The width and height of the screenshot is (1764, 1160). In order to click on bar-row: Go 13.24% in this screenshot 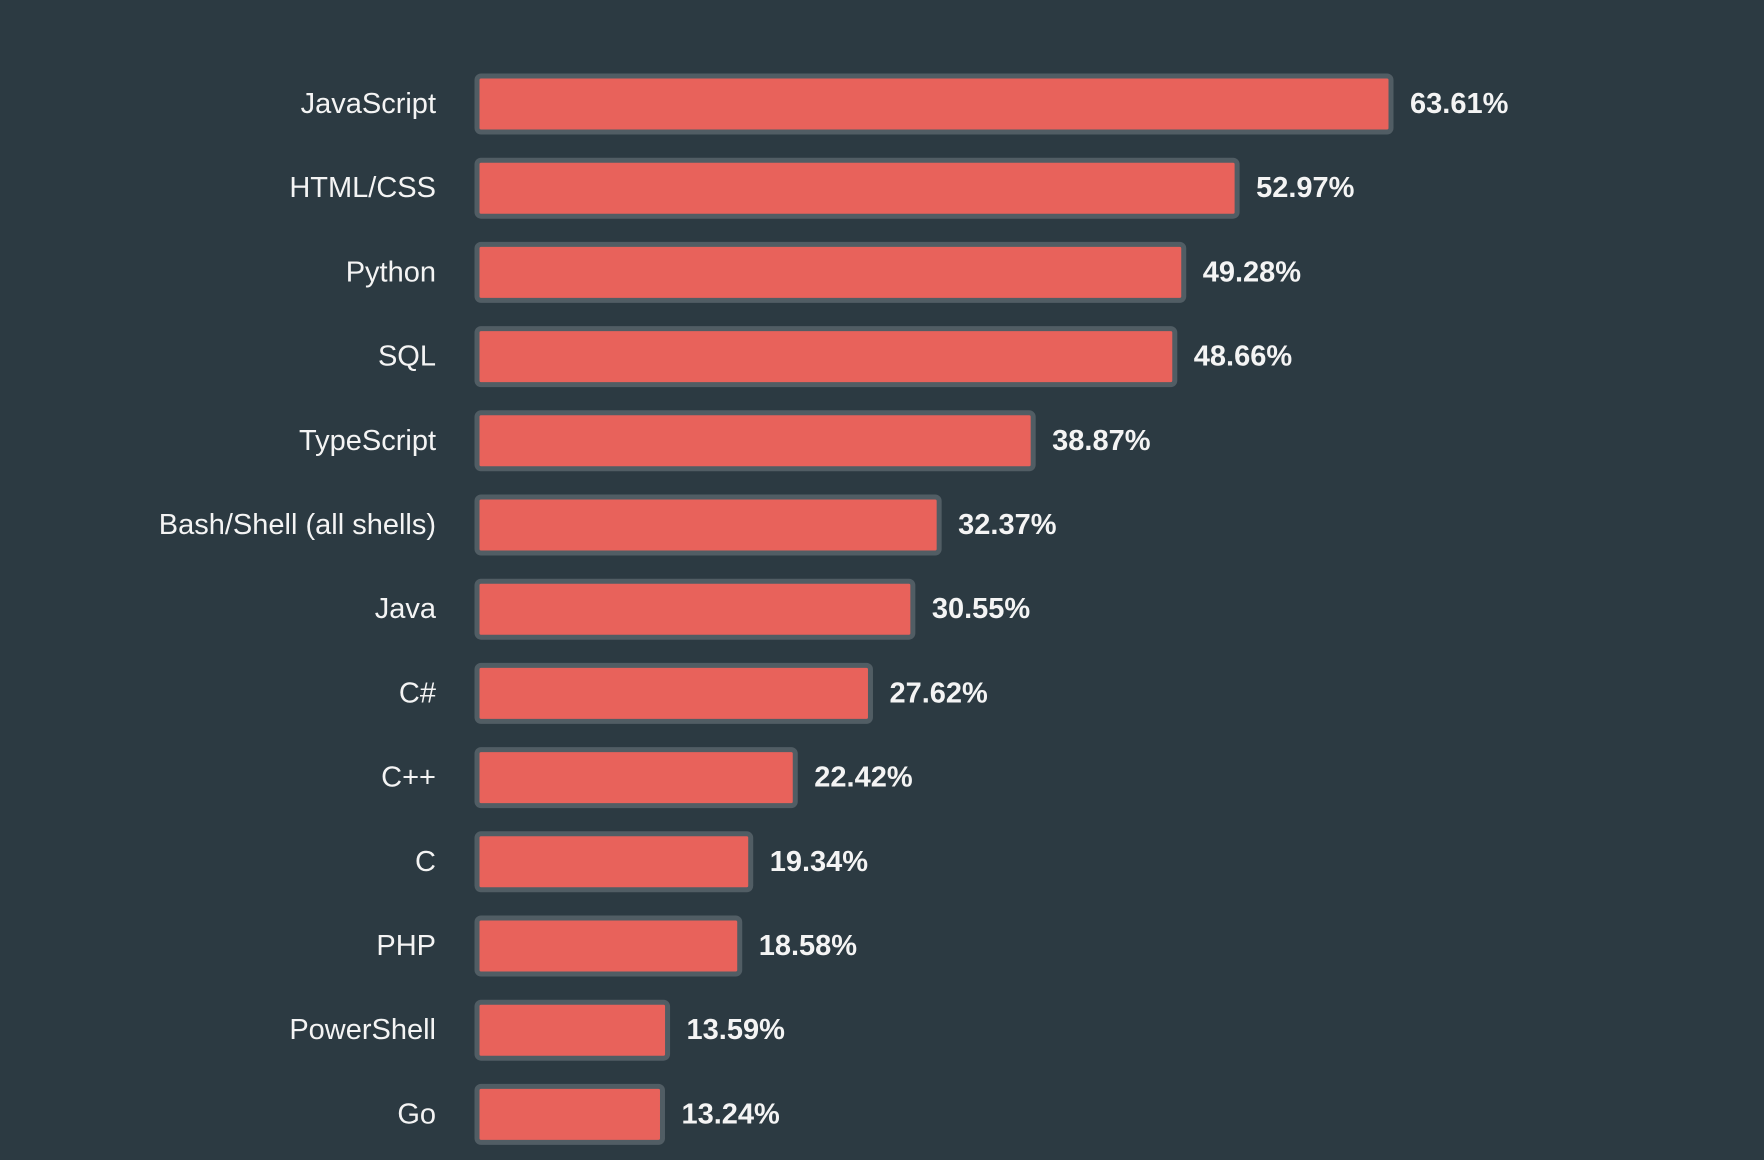, I will do `click(588, 1114)`.